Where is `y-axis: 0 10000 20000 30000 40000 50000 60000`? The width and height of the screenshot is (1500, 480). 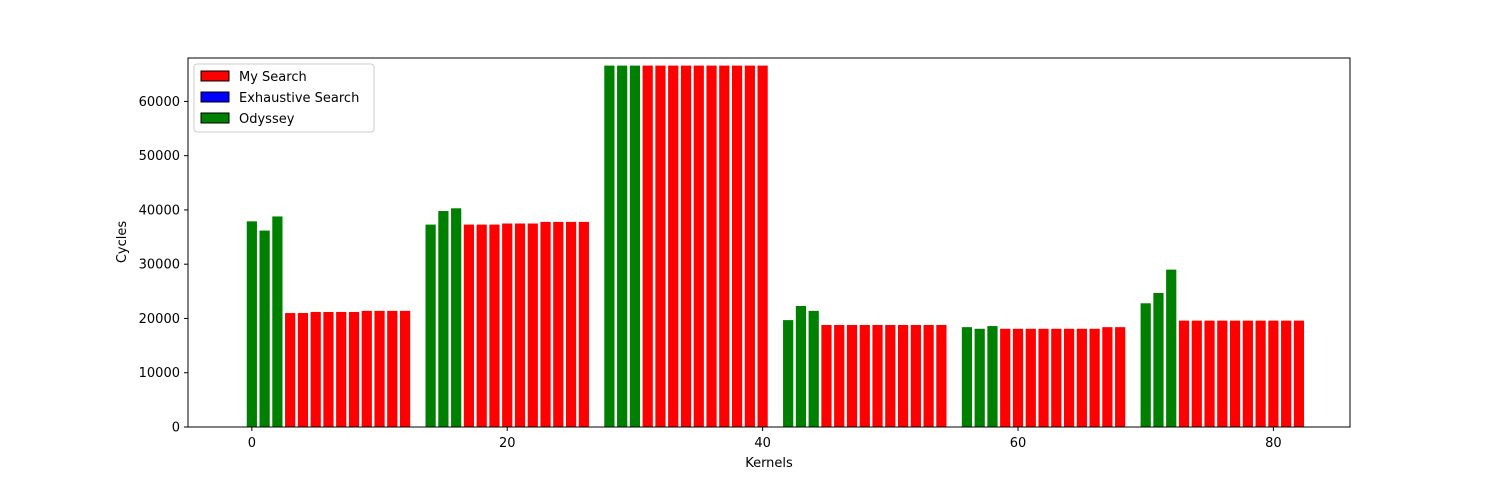 y-axis: 0 10000 20000 30000 40000 50000 60000 is located at coordinates (163, 265).